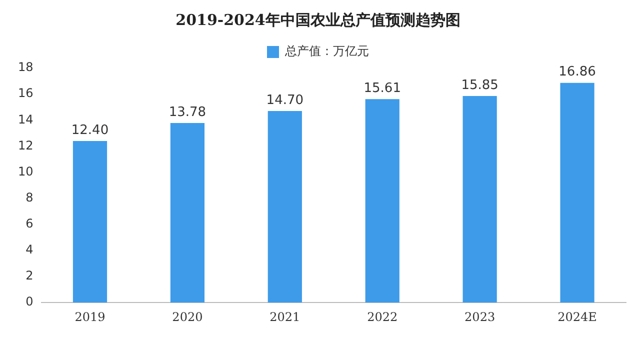  I want to click on y-tick-label: 14, so click(26, 119).